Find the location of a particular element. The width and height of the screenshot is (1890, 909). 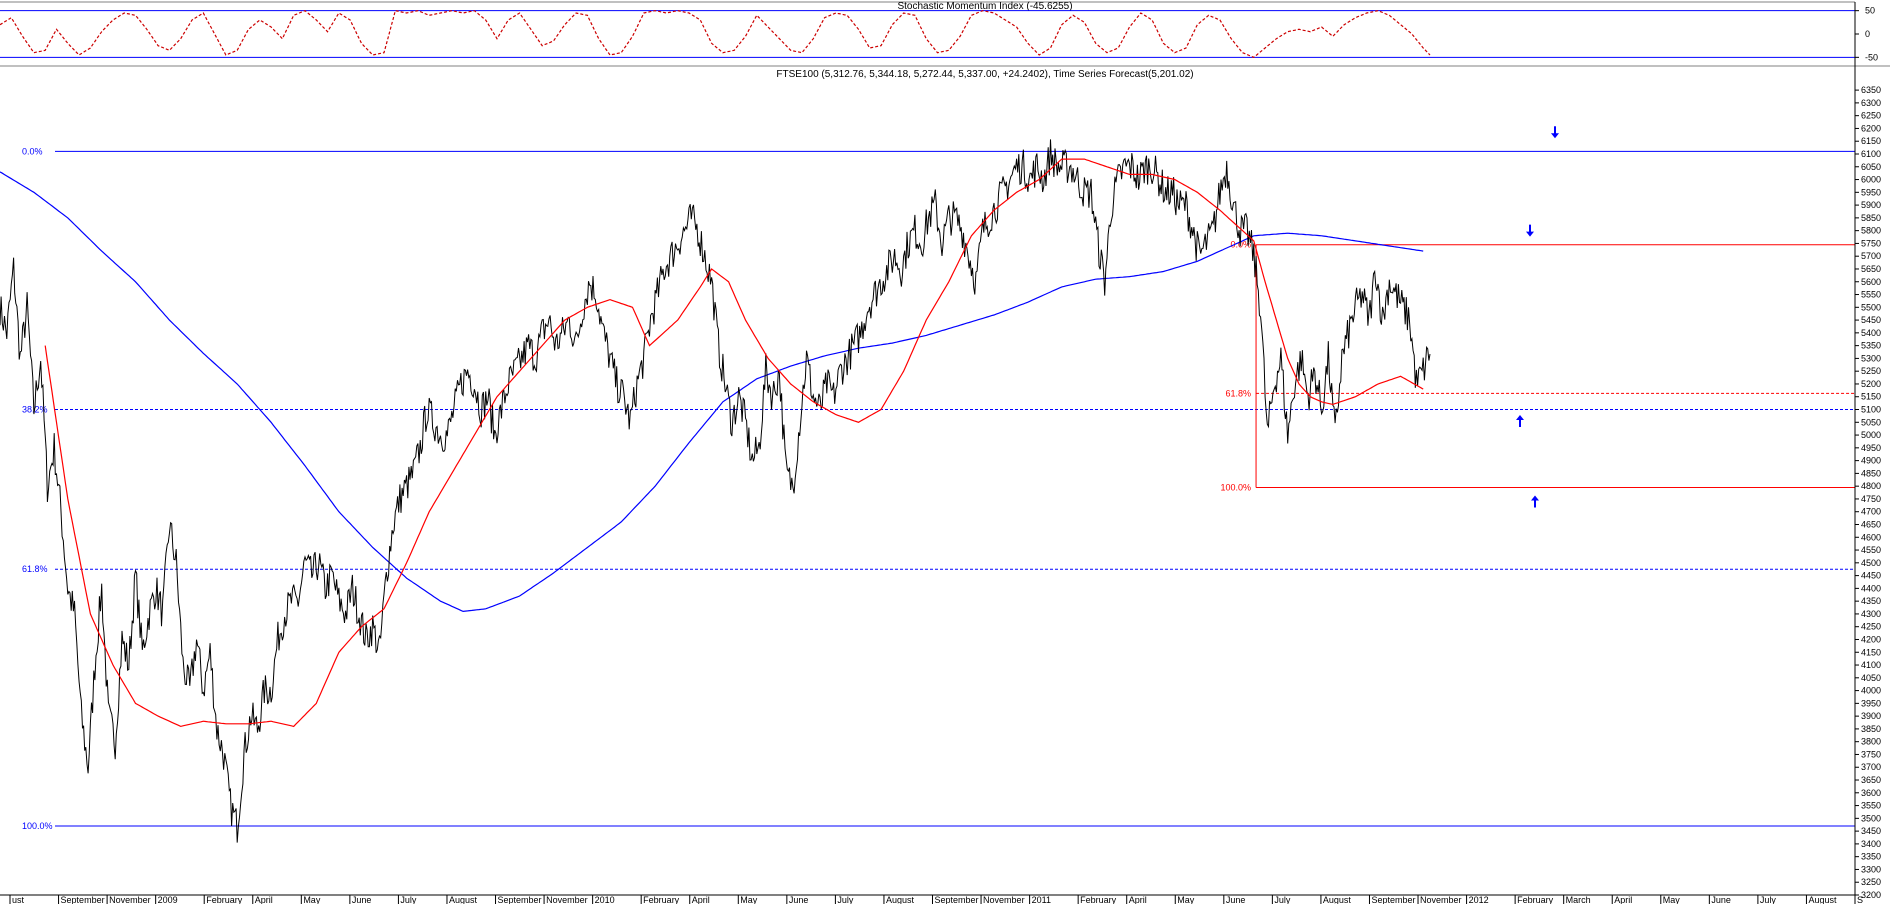

y-tick-label: 3850 is located at coordinates (1871, 729).